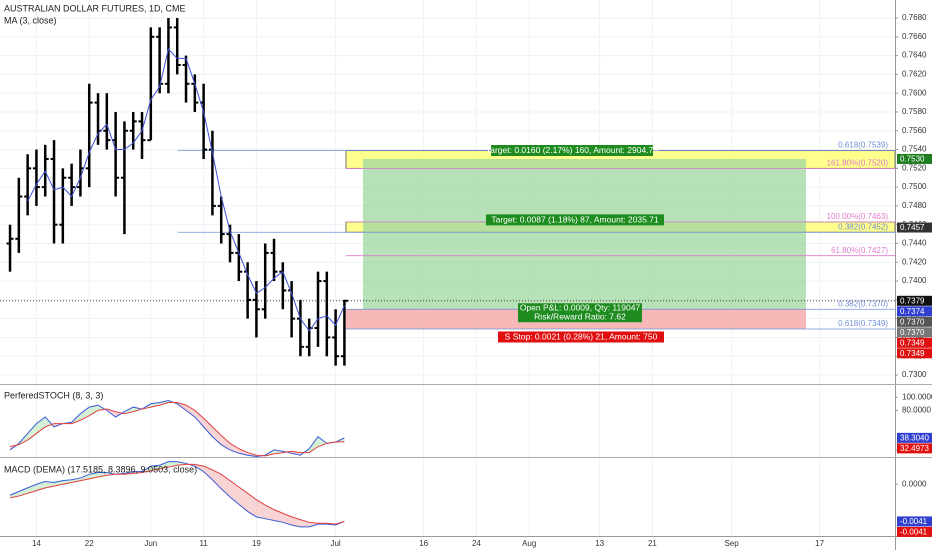  What do you see at coordinates (863, 303) in the screenshot?
I see `fib-level-label: 0.382(0.7370)` at bounding box center [863, 303].